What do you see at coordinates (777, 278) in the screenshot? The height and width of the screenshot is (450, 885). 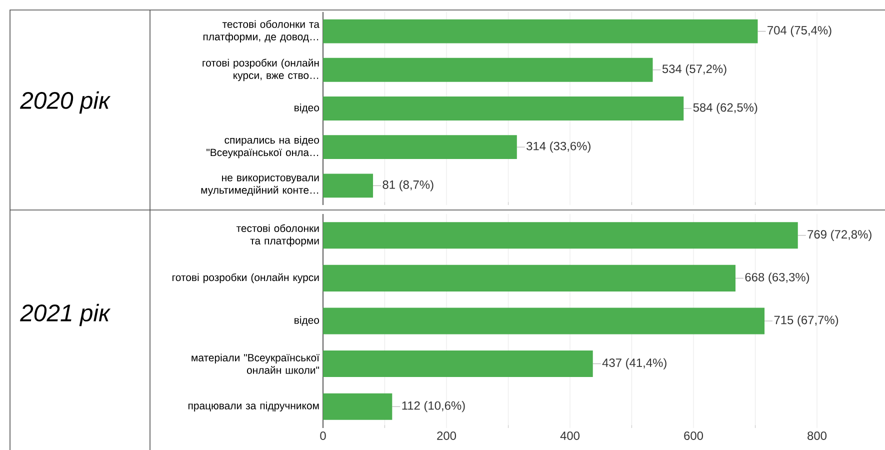 I see `data-label: 668 (63,3%)` at bounding box center [777, 278].